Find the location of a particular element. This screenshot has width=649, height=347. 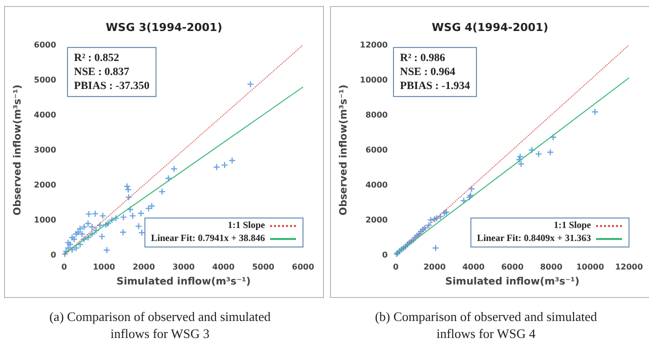

y-tick-label: 8000 is located at coordinates (376, 115).